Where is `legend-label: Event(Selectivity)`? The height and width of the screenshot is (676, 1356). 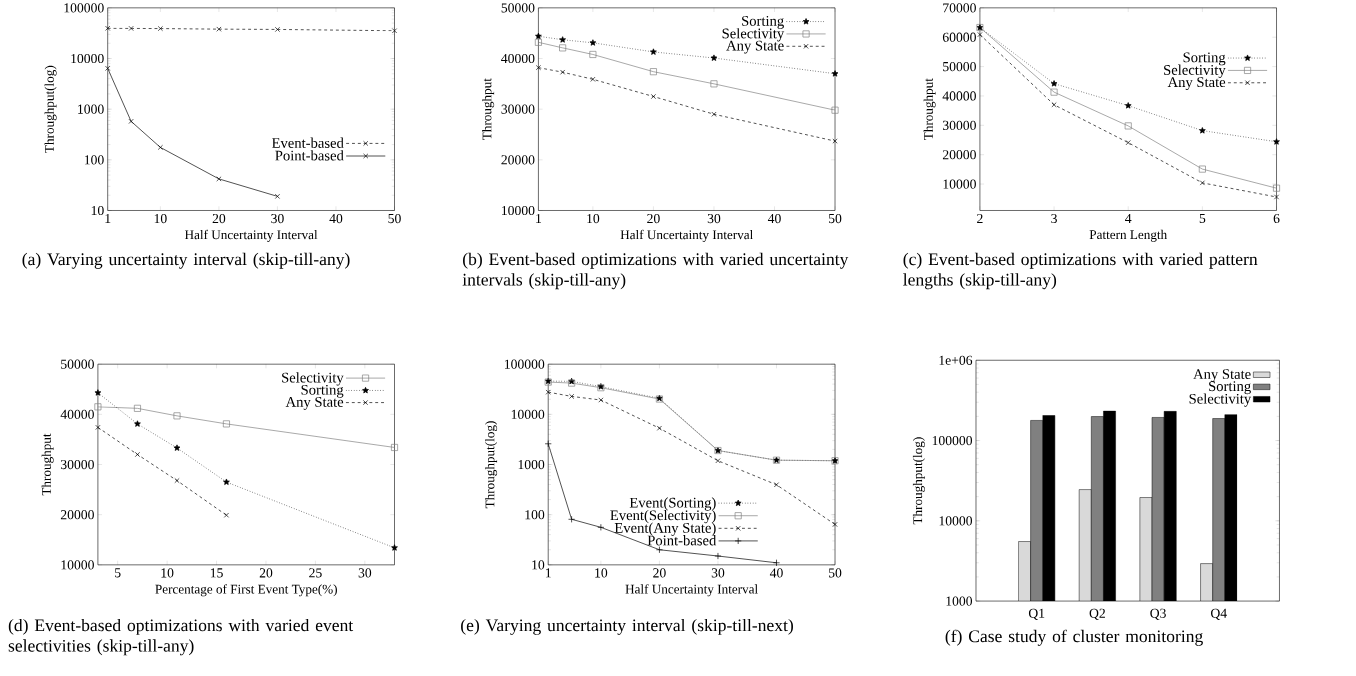 legend-label: Event(Selectivity) is located at coordinates (663, 516).